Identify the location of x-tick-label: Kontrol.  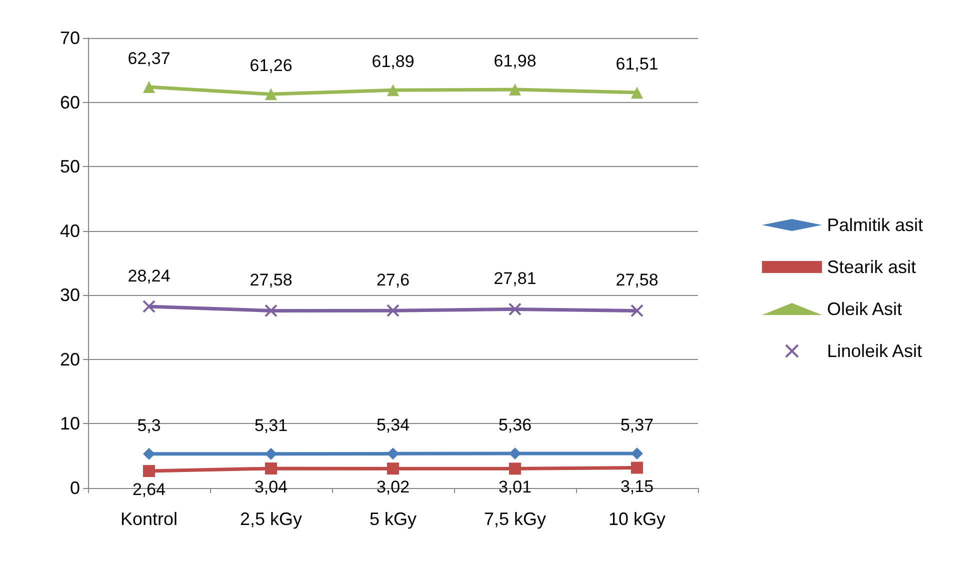
(149, 519).